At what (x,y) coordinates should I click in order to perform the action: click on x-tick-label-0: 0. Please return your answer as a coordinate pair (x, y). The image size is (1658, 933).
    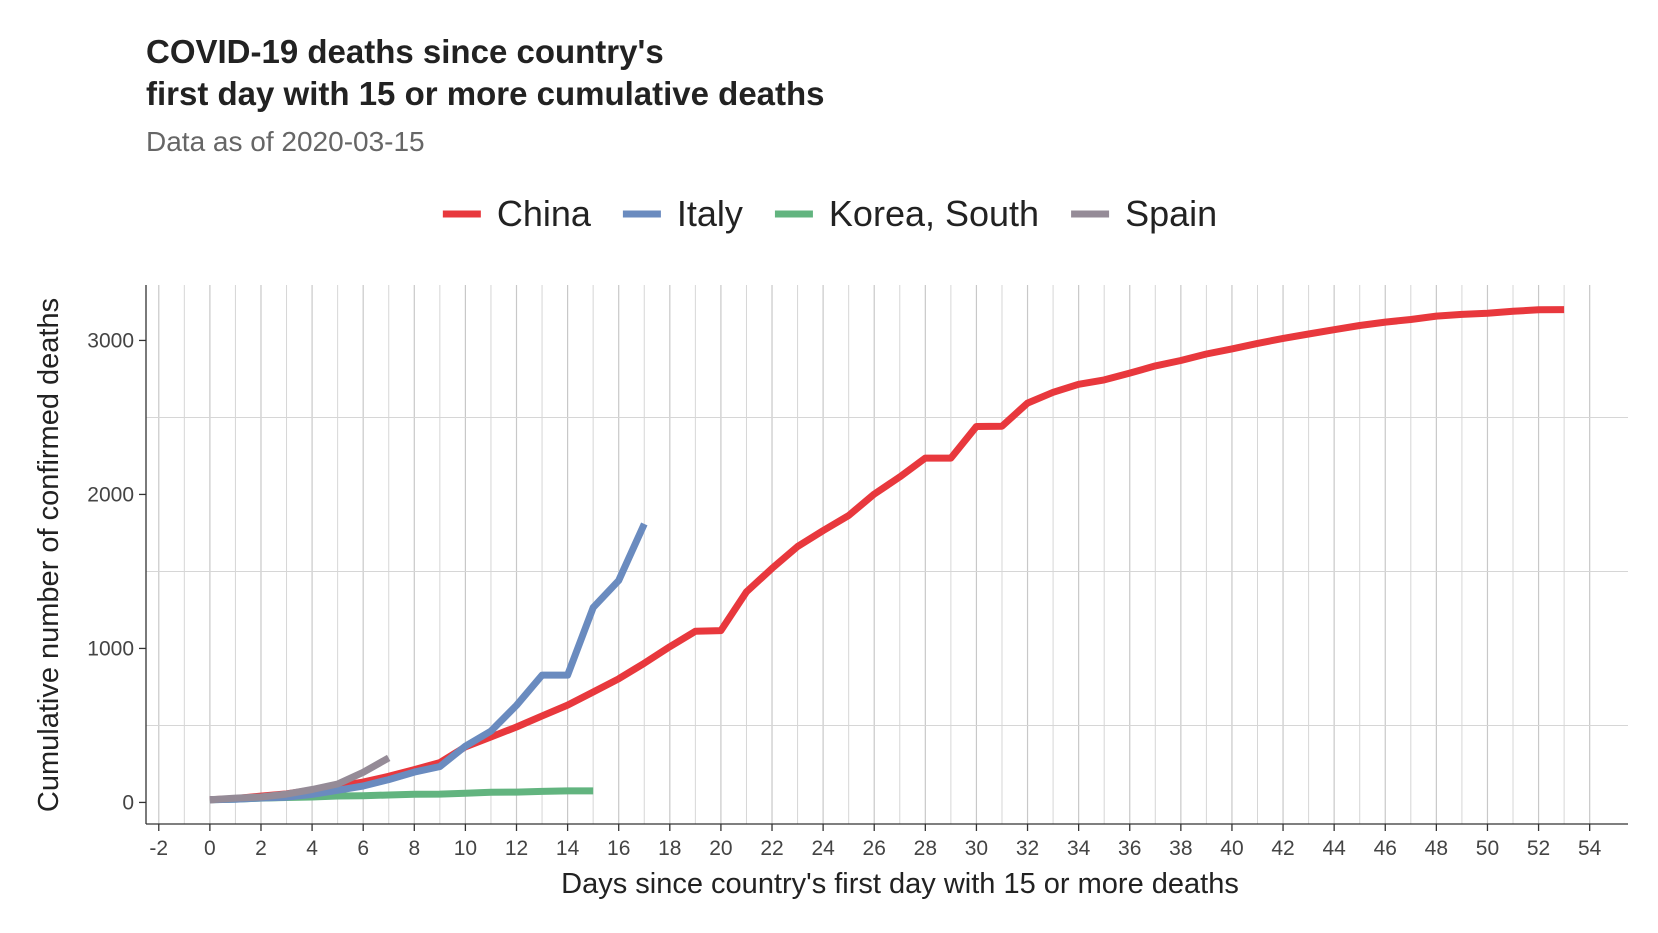
    Looking at the image, I should click on (210, 848).